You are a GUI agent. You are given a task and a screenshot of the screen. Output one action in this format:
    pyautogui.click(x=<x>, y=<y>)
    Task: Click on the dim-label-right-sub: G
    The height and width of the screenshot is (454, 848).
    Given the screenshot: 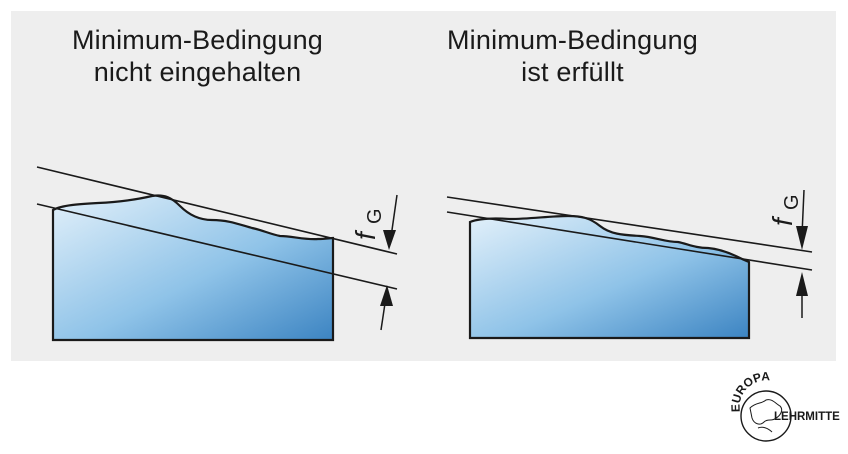 What is the action you would take?
    pyautogui.click(x=792, y=202)
    